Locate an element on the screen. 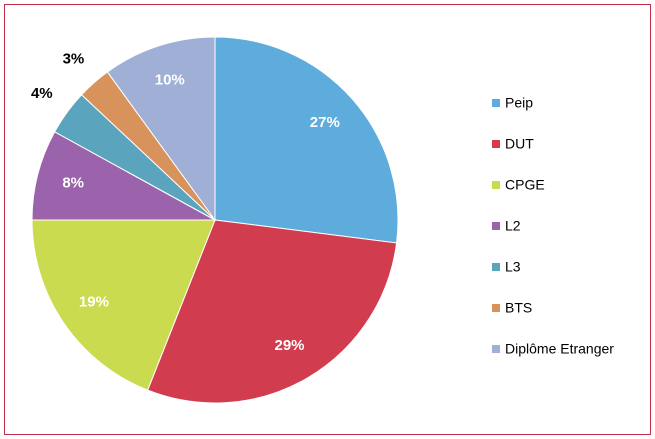  data-label: 27% is located at coordinates (325, 122).